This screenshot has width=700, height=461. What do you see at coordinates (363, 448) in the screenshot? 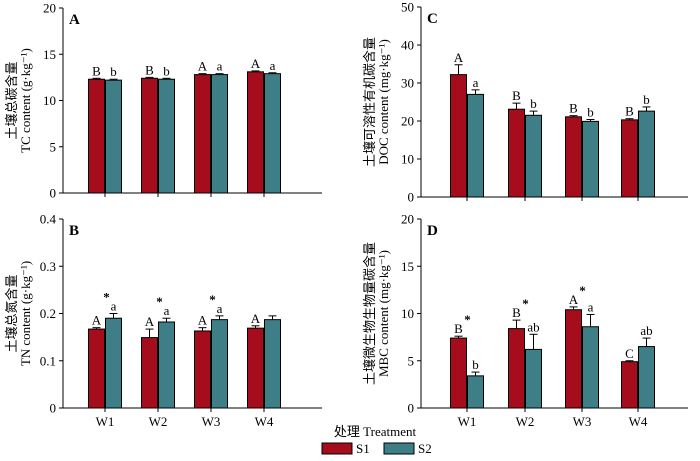
I see `legend-label-s1: S1` at bounding box center [363, 448].